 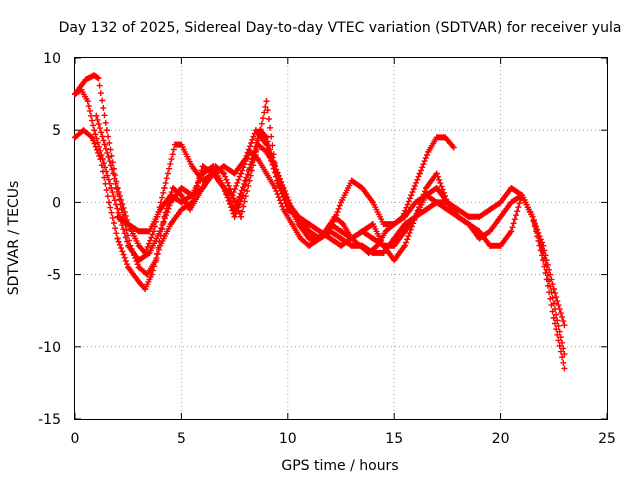 What do you see at coordinates (49, 420) in the screenshot?
I see `y-tick-label: -15` at bounding box center [49, 420].